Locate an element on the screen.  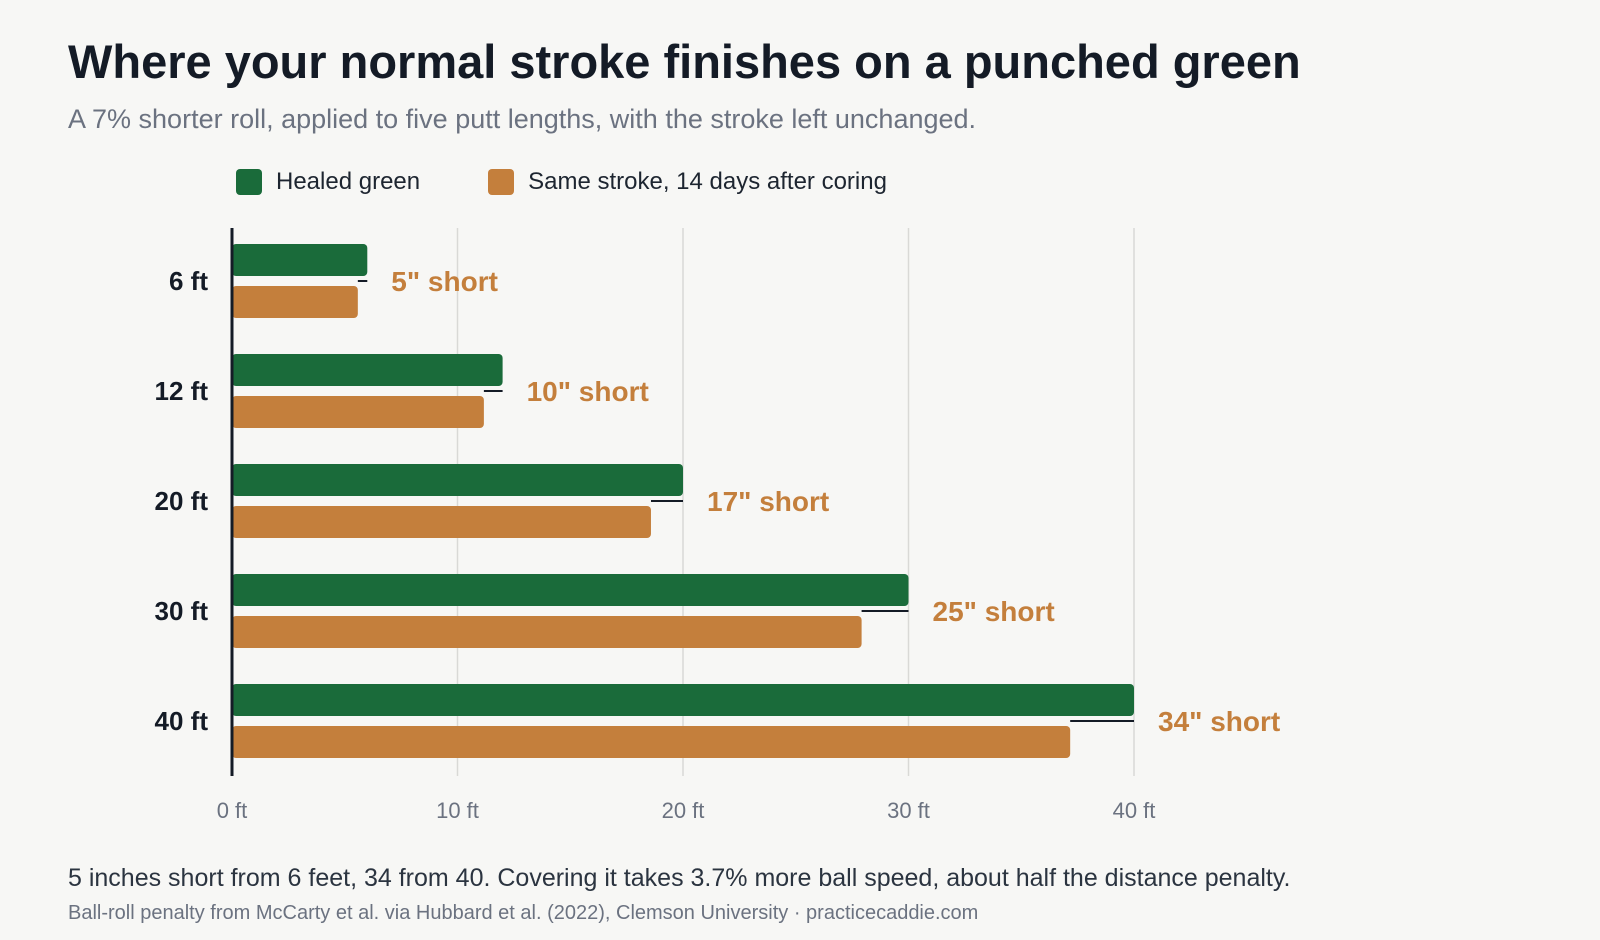
x-tick-label: 40 ft is located at coordinates (1134, 810).